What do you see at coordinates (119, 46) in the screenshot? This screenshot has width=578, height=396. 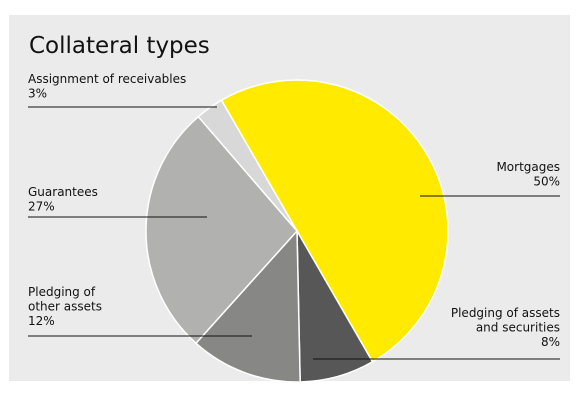 I see `chart-title: Collateral types` at bounding box center [119, 46].